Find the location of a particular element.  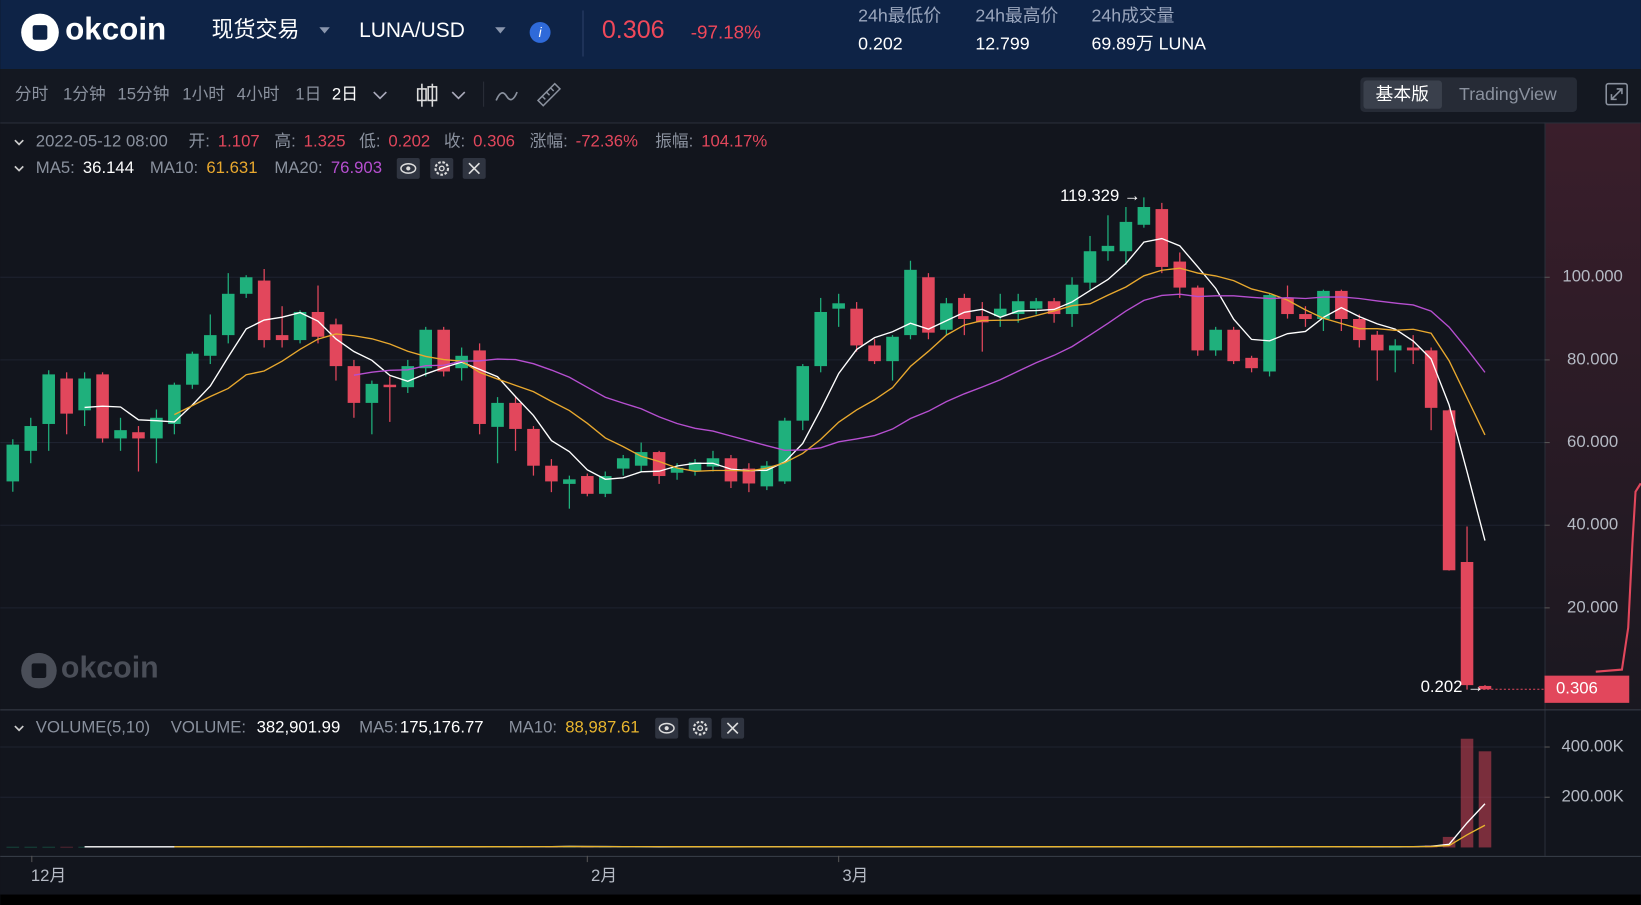

depth-bg is located at coordinates (1593, 416).